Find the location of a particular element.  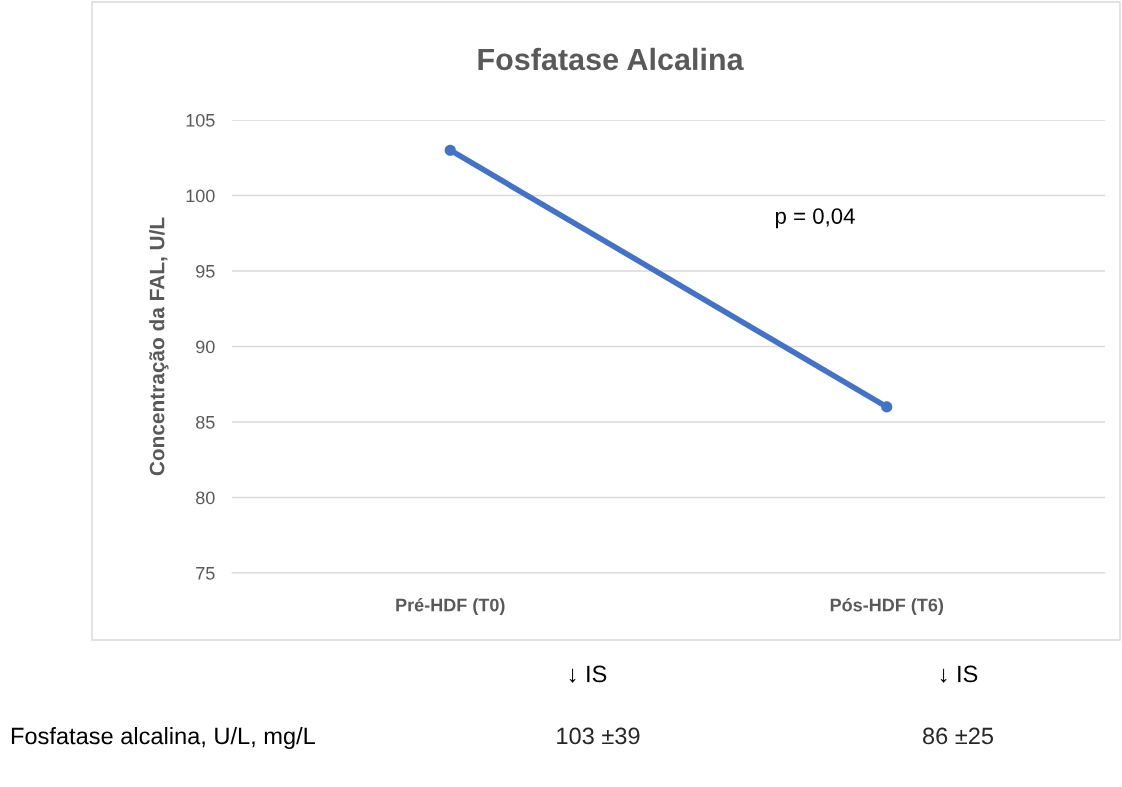

x-tick-label: Pré-HDF (T0) is located at coordinates (450, 606).